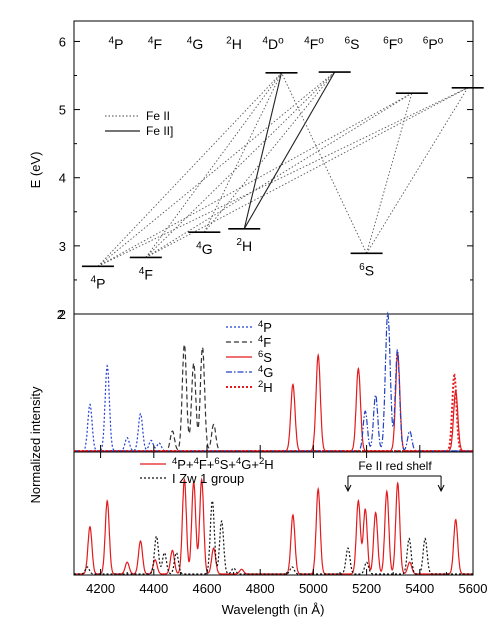 The width and height of the screenshot is (491, 630). I want to click on legend-model-base-2: S+, so click(228, 464).